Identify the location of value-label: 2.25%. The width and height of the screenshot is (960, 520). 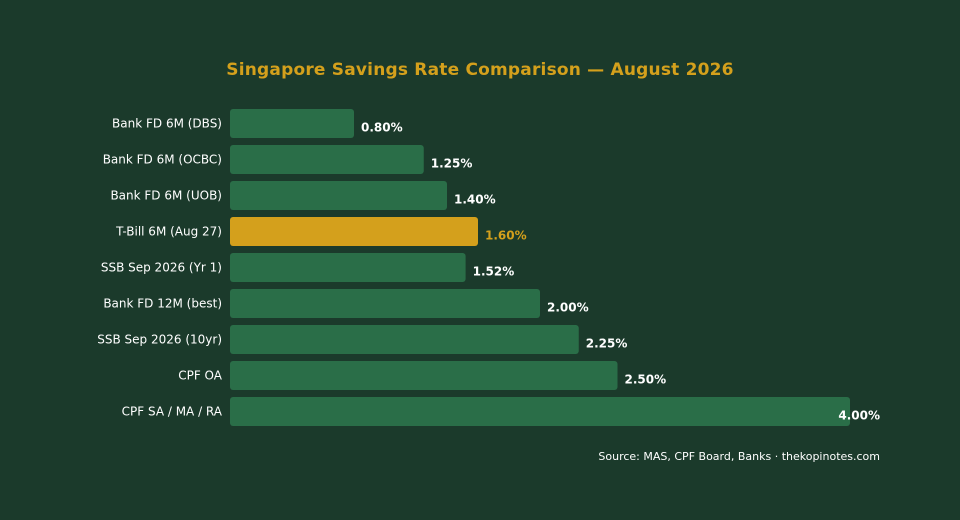
(607, 344).